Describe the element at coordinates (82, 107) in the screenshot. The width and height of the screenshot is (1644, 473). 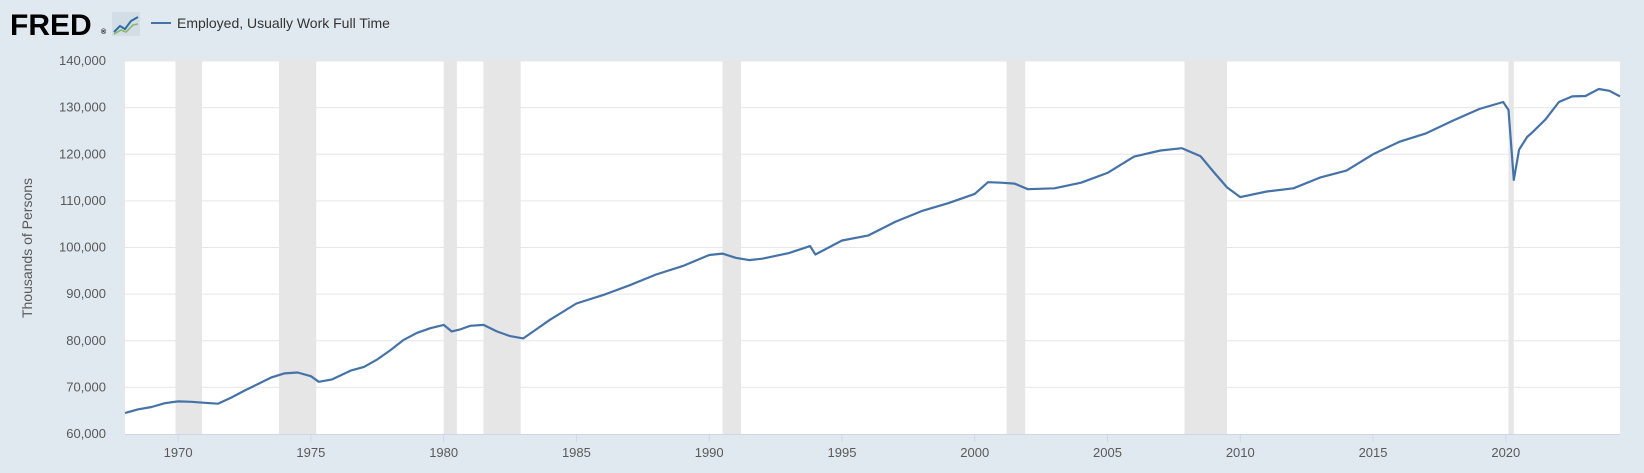
I see `y-tick-label: 130,000` at that location.